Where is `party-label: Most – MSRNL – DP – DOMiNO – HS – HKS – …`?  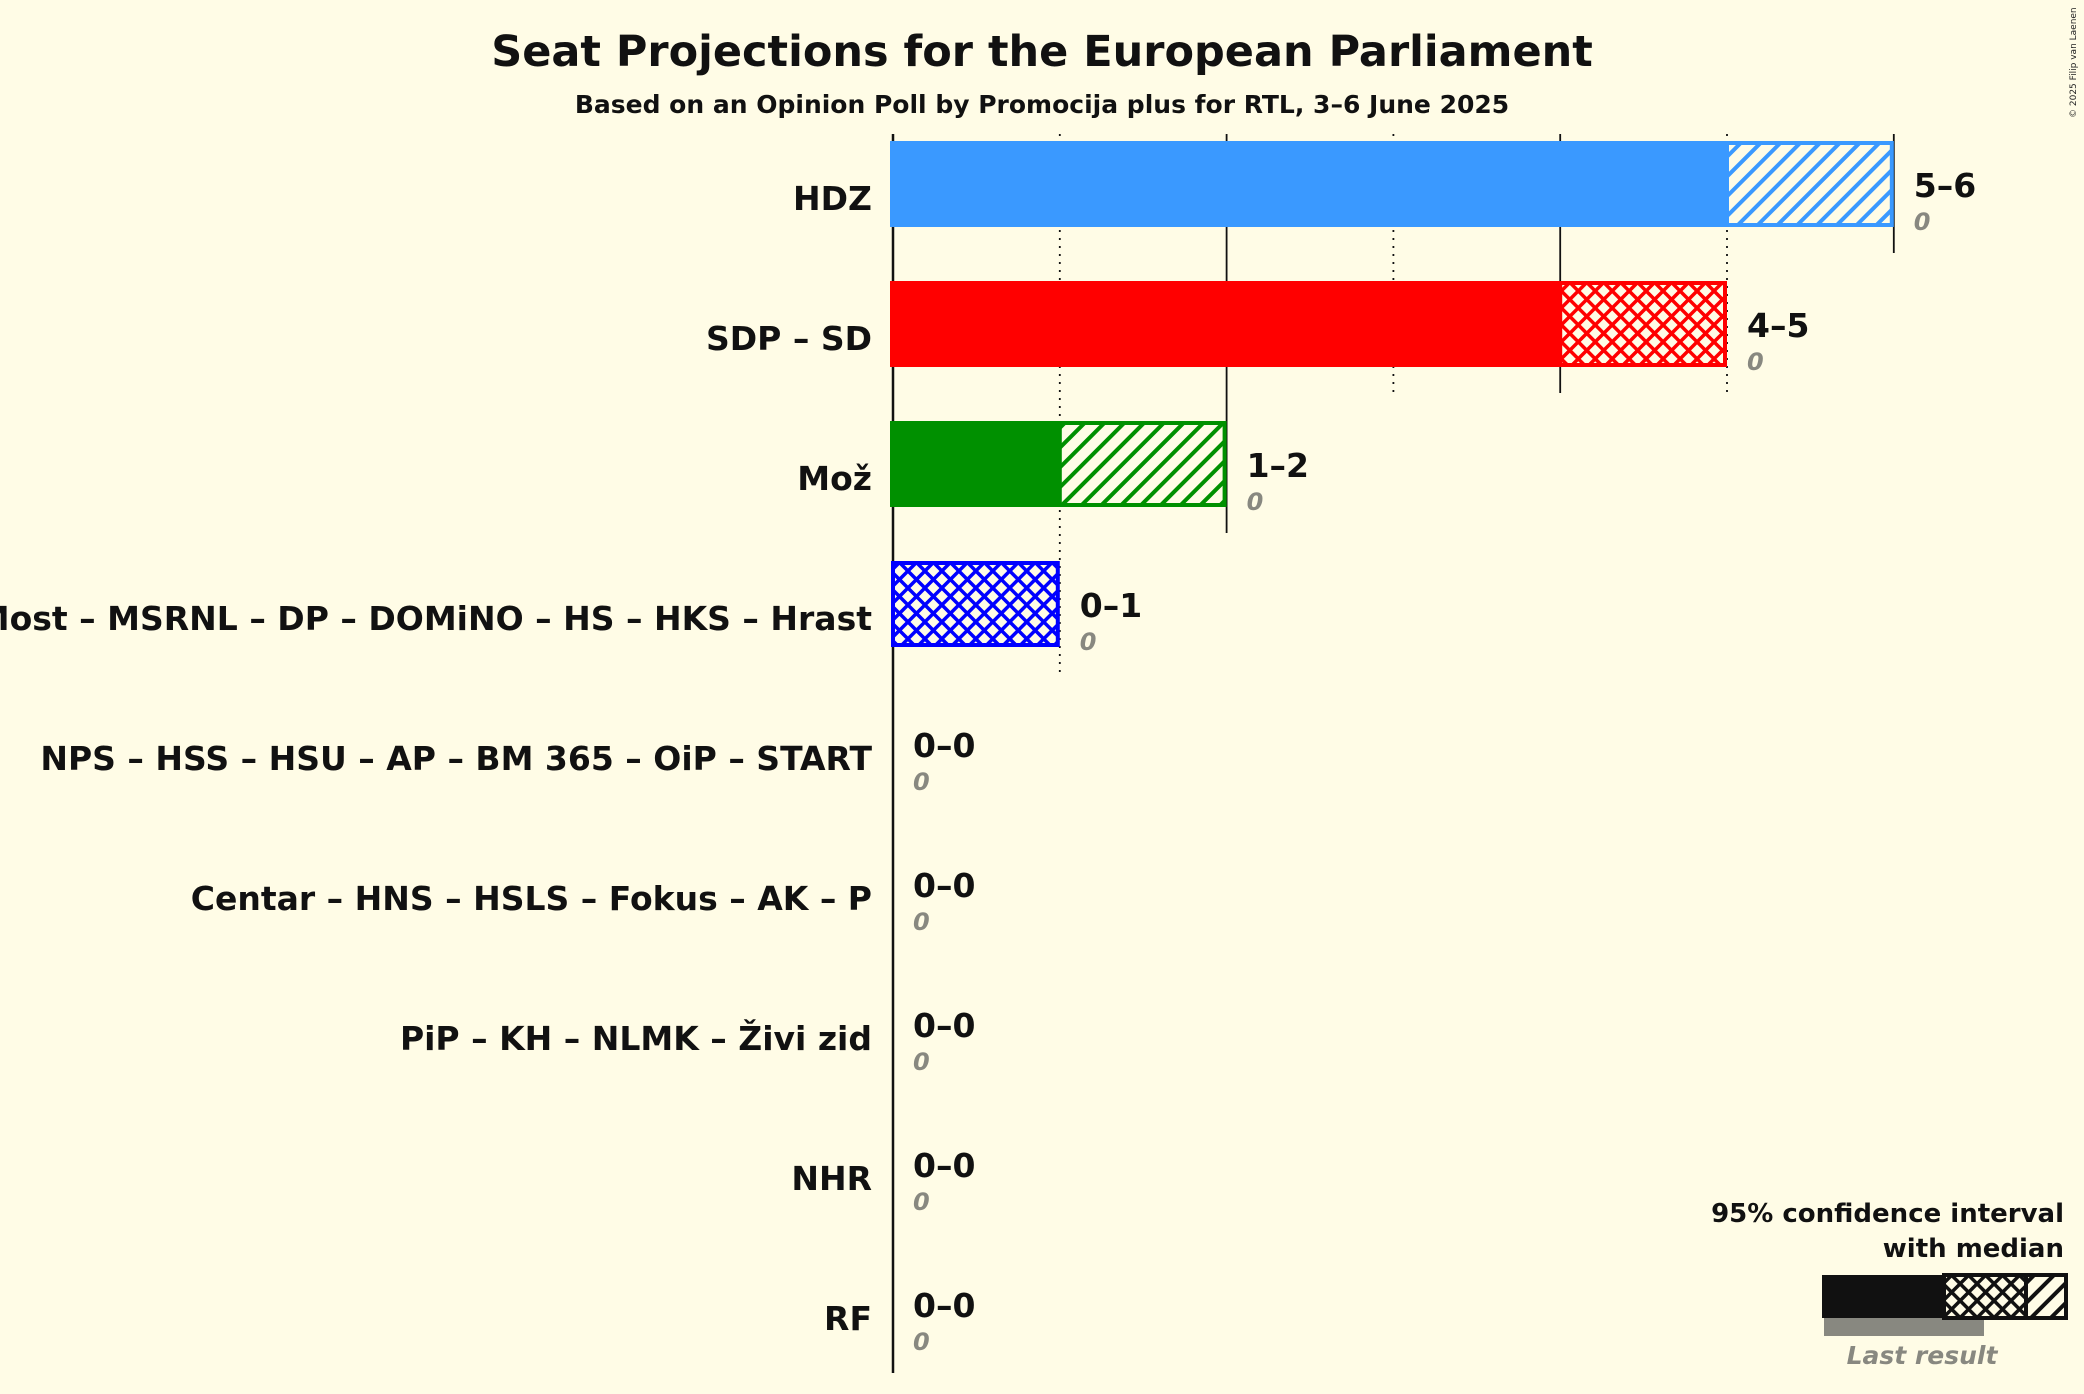 party-label: Most – MSRNL – DP – DOMiNO – HS – HKS – … is located at coordinates (436, 618).